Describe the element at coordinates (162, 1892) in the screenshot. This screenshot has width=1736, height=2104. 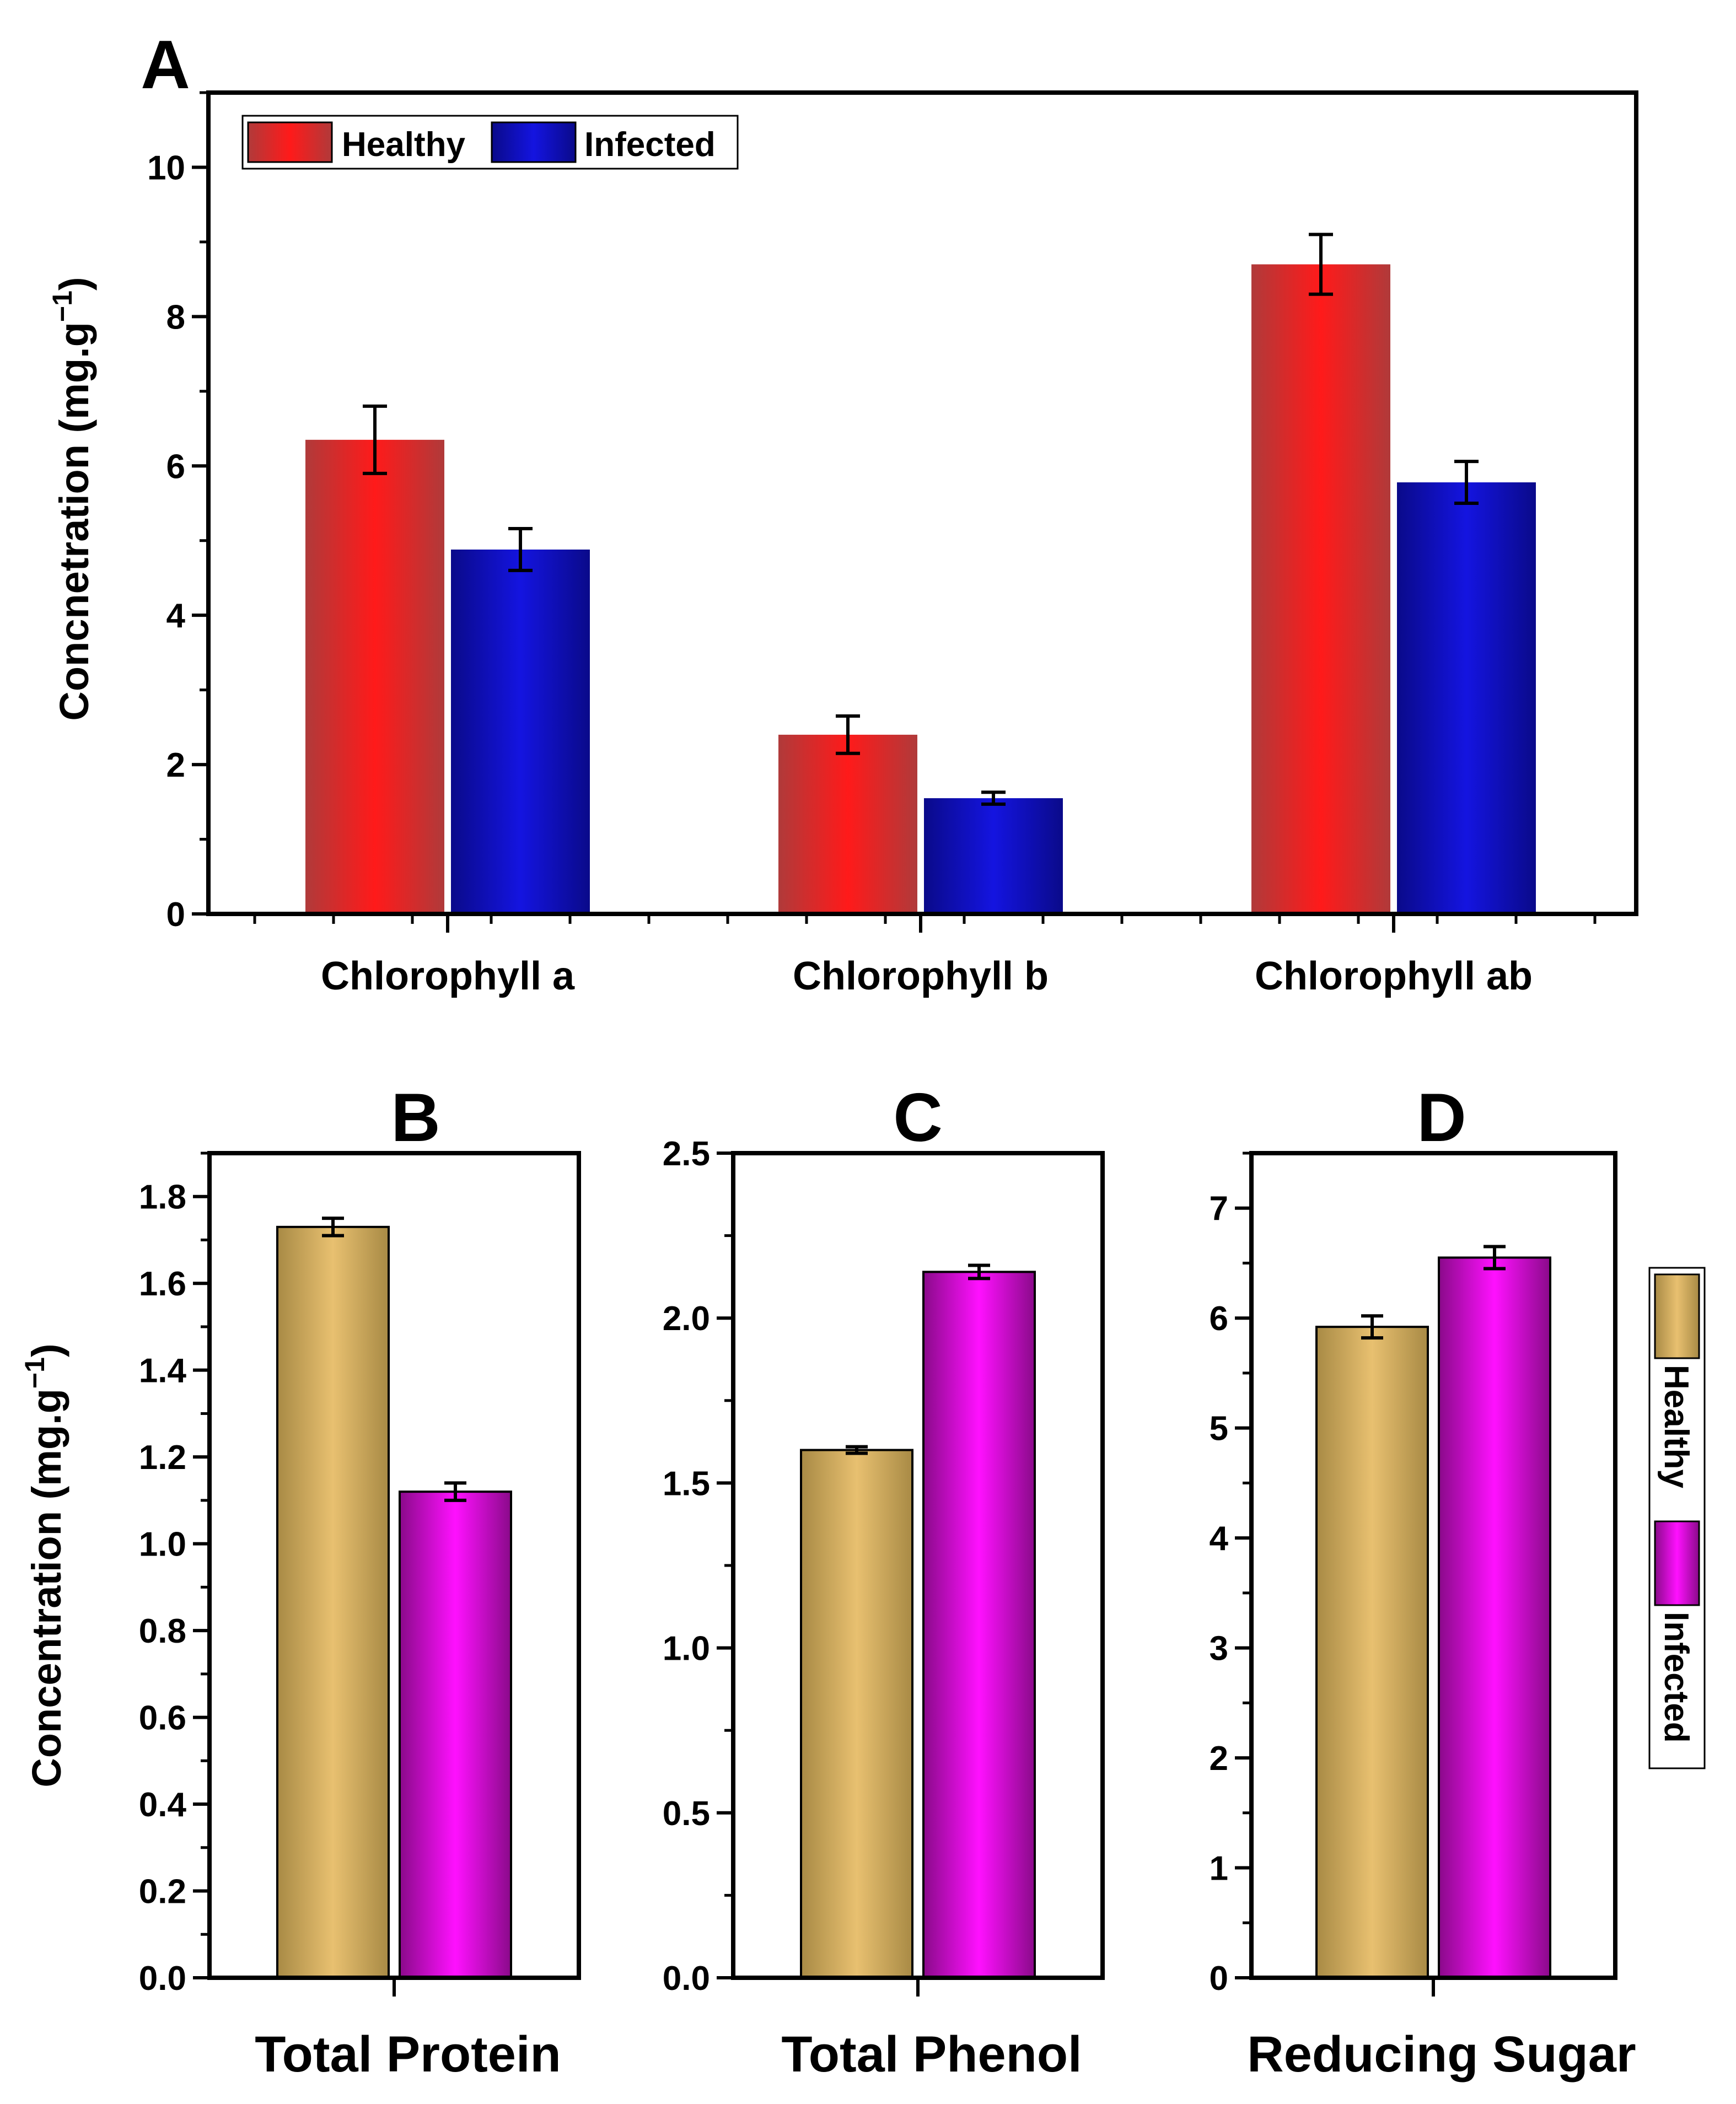
I see `y-tick-label-b: 0.2` at that location.